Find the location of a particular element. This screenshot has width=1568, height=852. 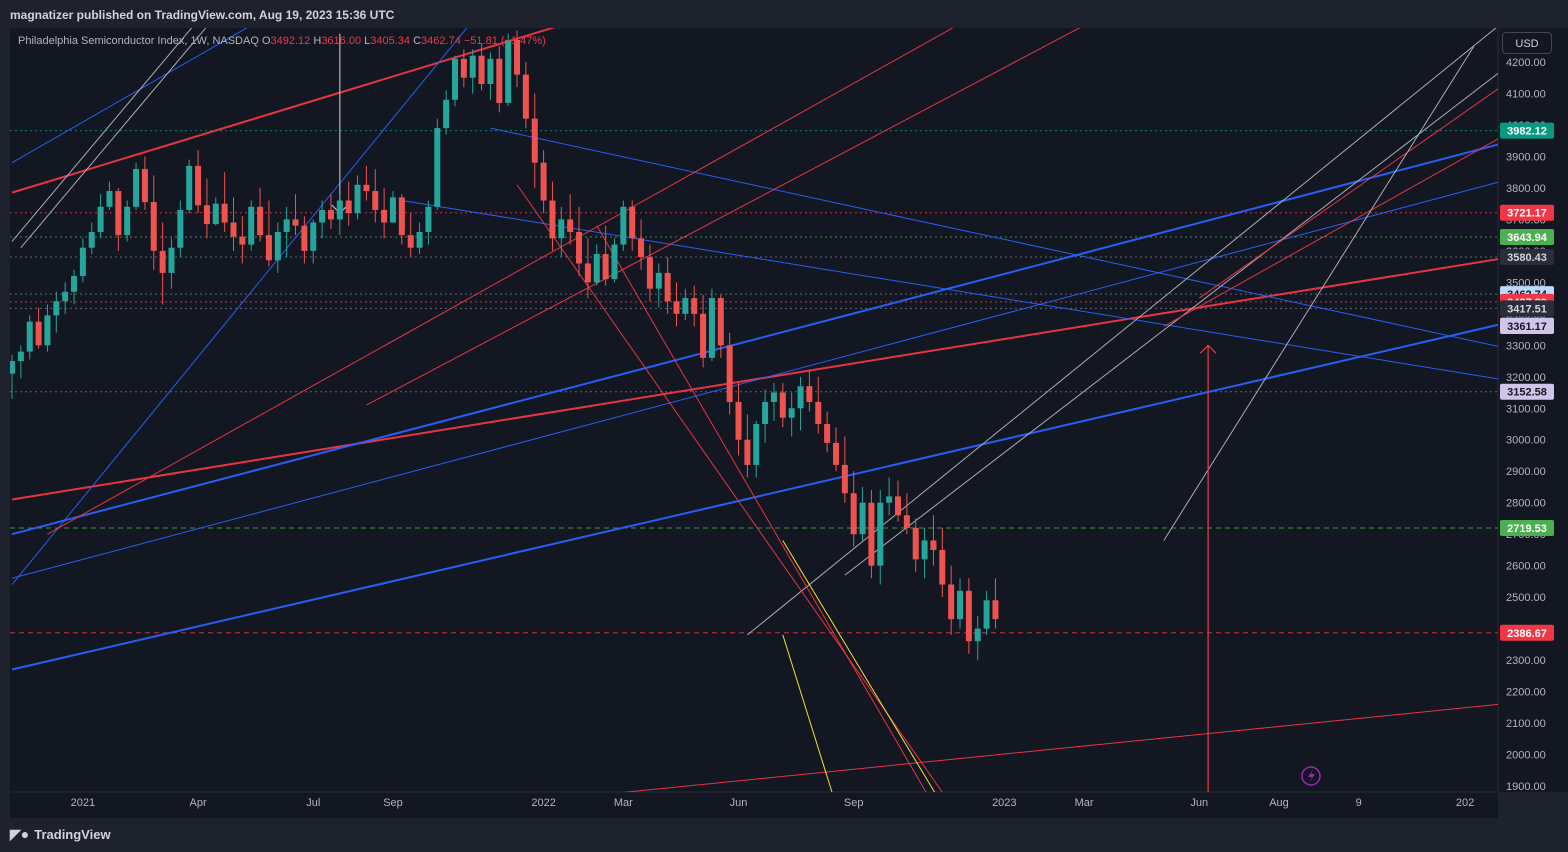

currency-button: USD is located at coordinates (1527, 43).